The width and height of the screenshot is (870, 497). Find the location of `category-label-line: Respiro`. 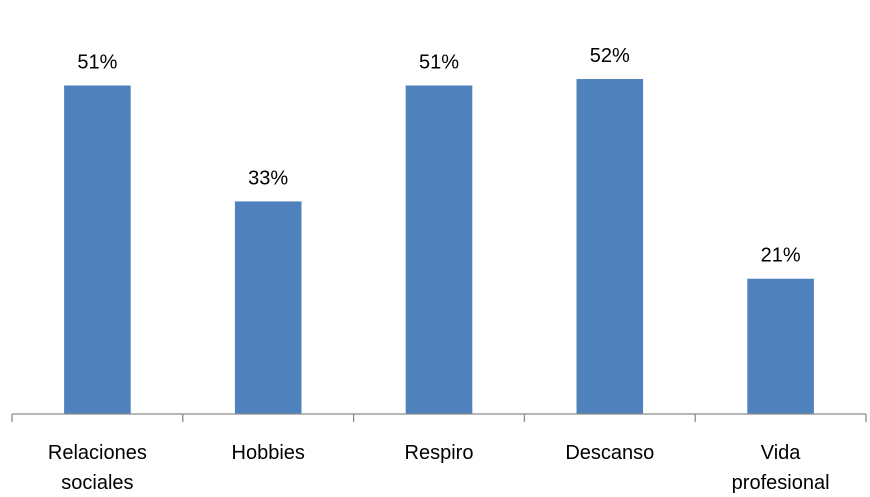

category-label-line: Respiro is located at coordinates (439, 453).